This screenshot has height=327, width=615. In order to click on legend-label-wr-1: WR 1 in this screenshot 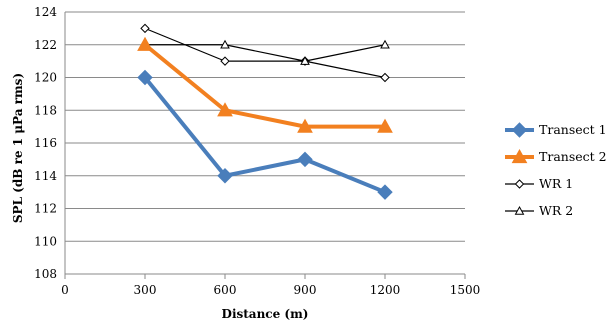, I will do `click(556, 183)`.